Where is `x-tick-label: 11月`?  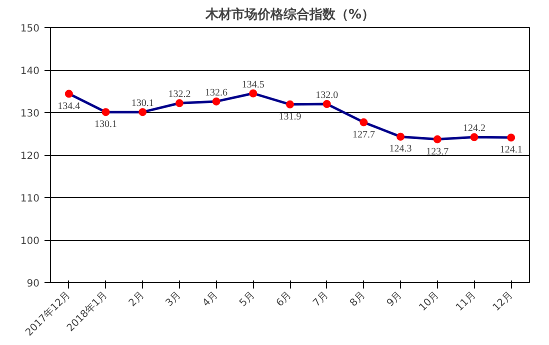 x-tick-label: 11月 is located at coordinates (466, 302).